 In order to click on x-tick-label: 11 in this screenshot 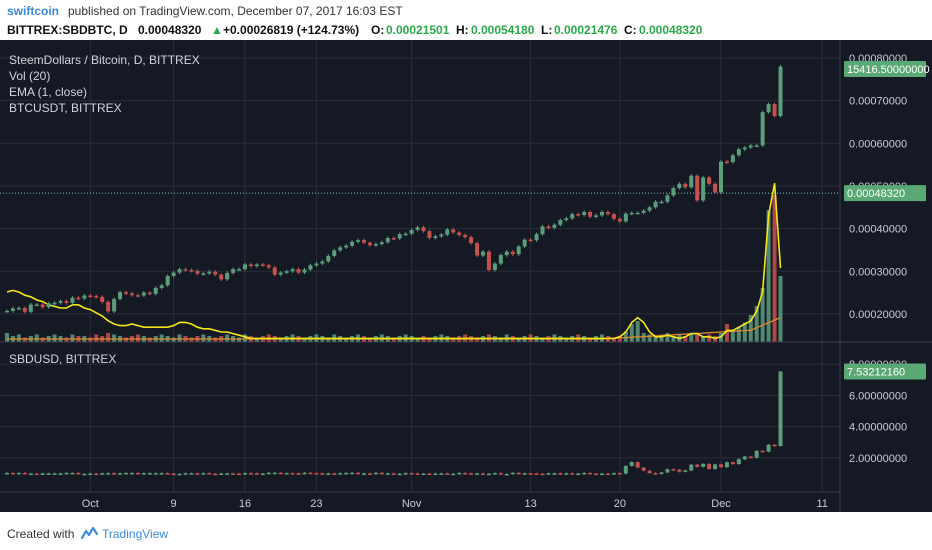, I will do `click(821, 504)`.